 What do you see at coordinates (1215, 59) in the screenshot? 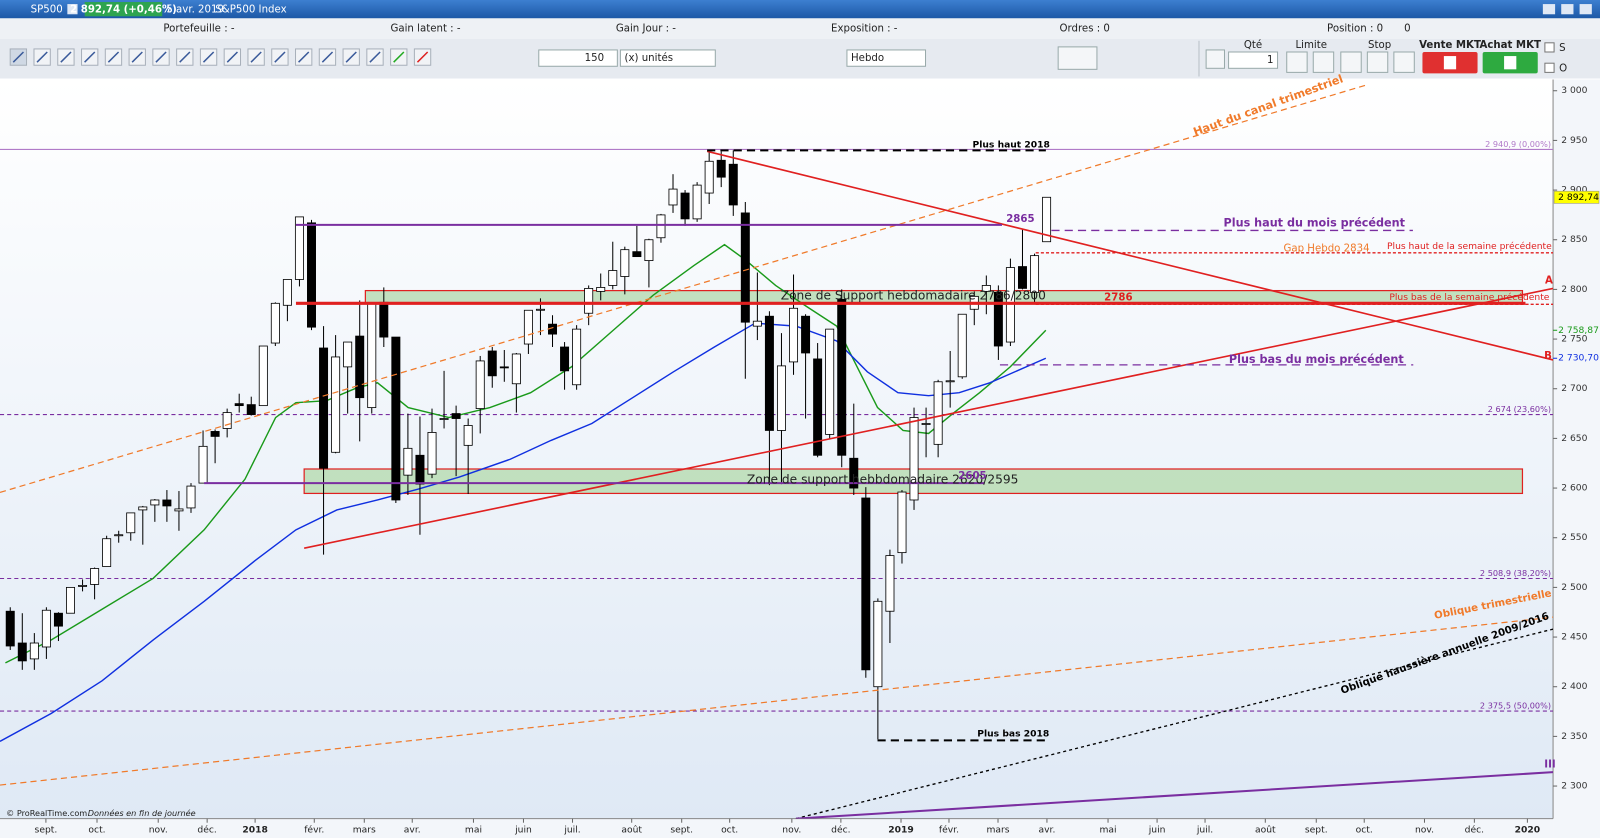
I see `settings-button` at bounding box center [1215, 59].